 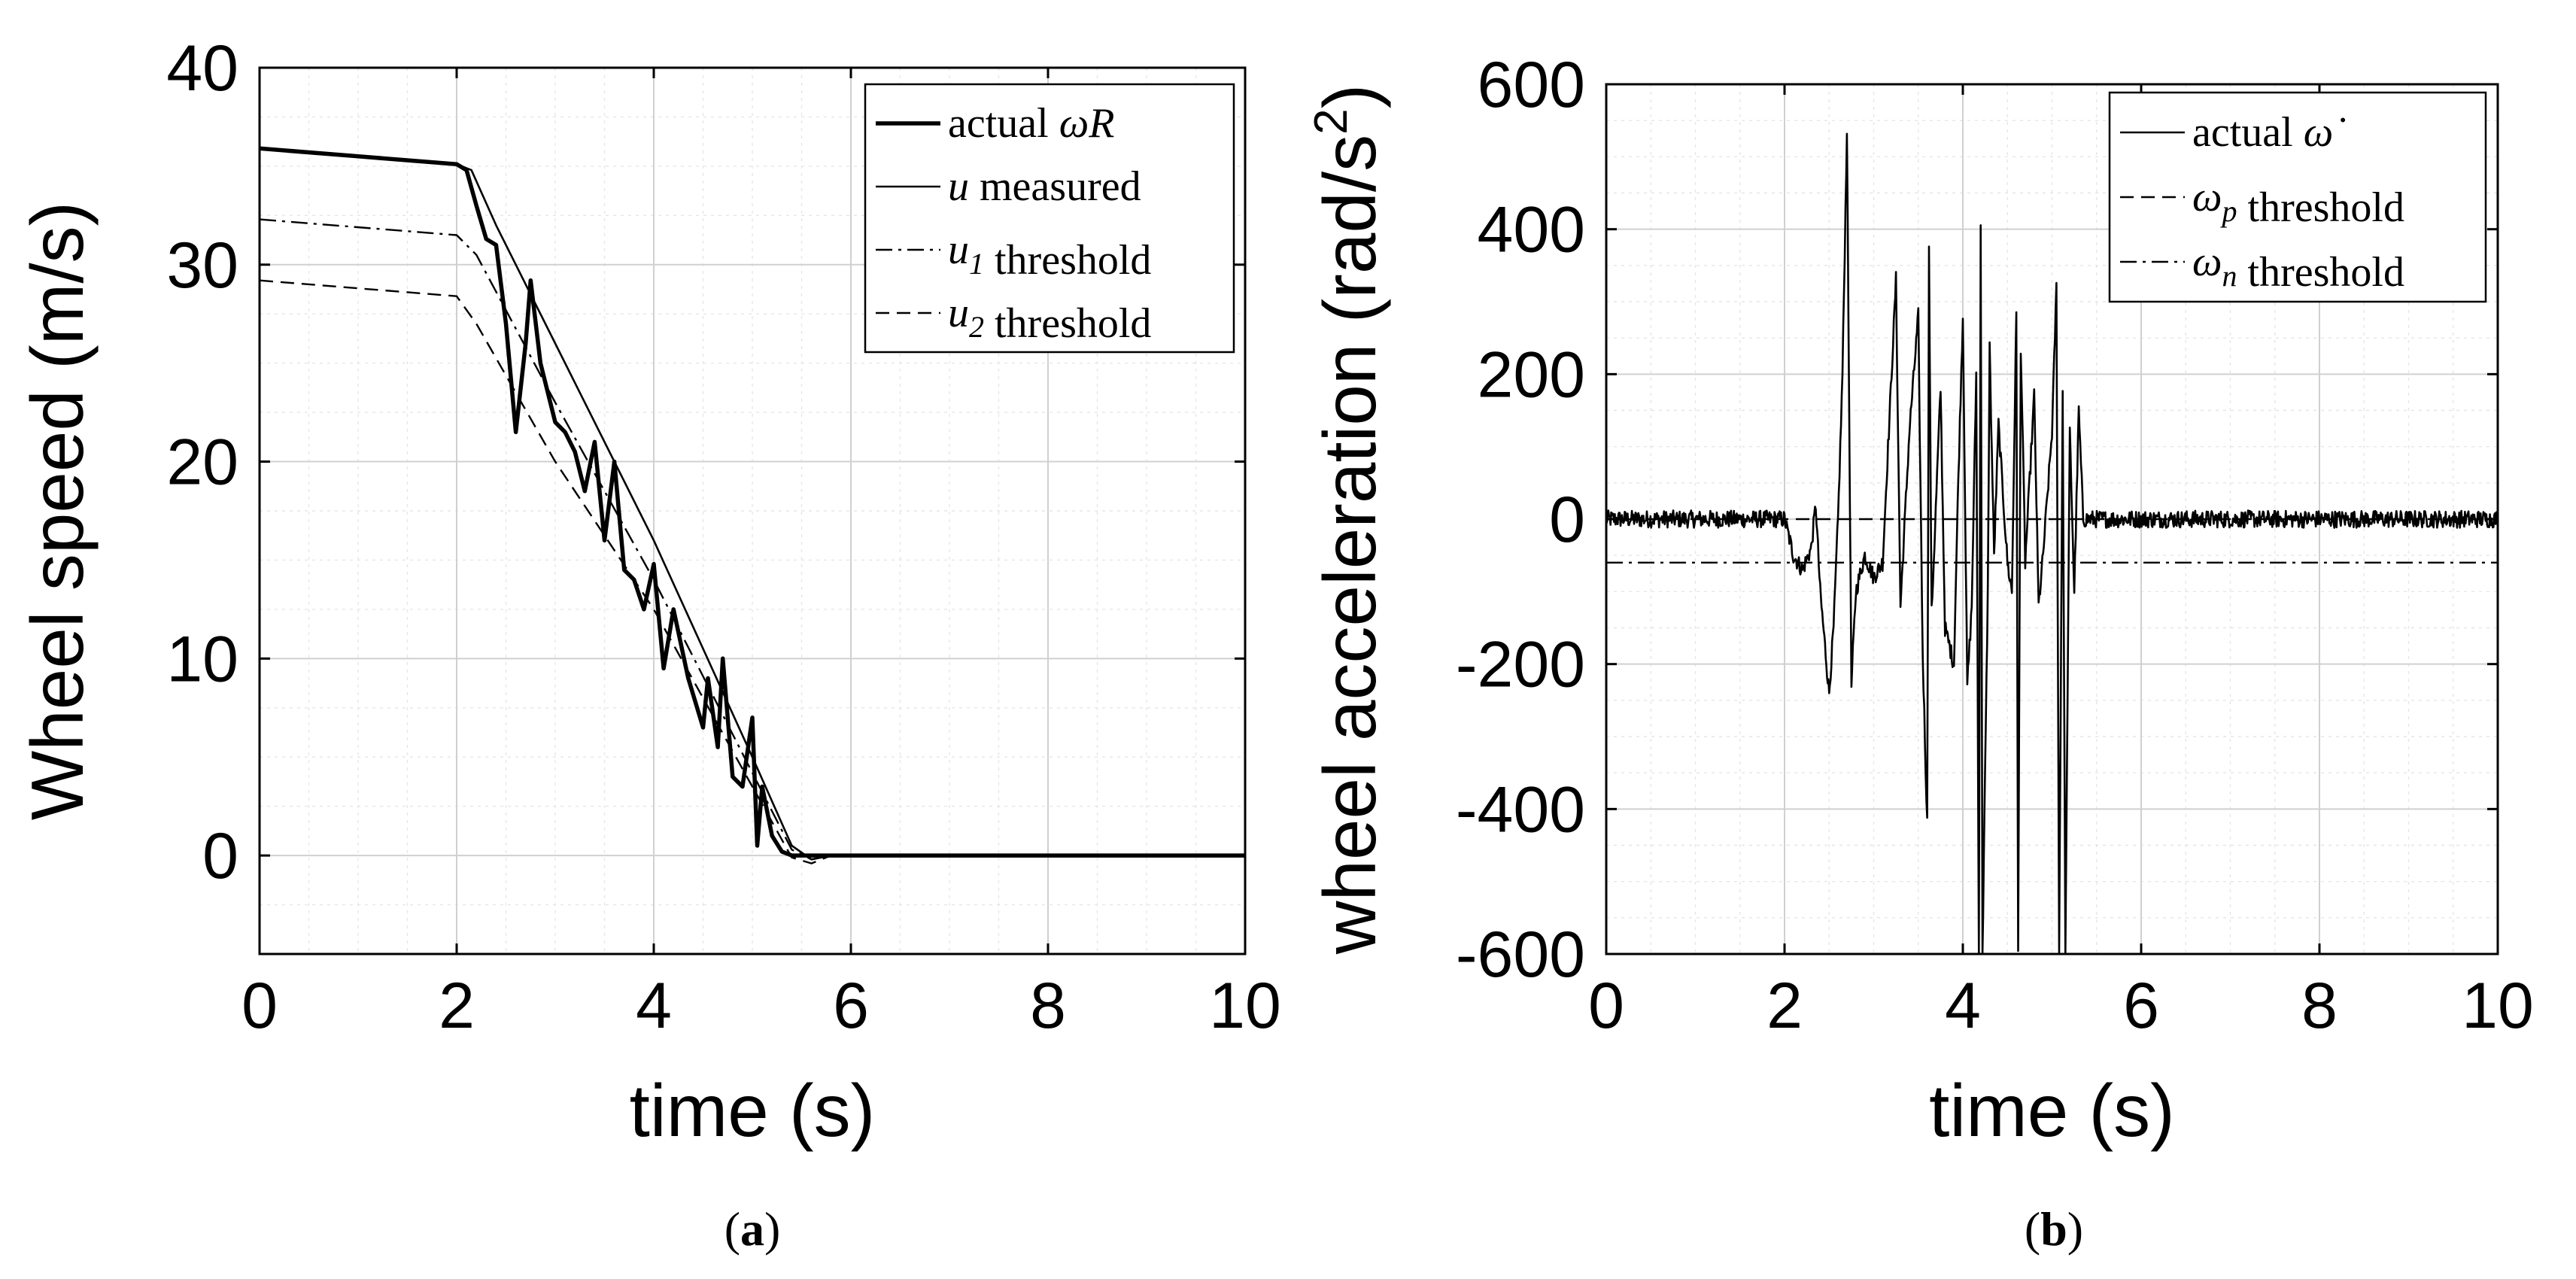 What do you see at coordinates (220, 856) in the screenshot?
I see `panel-a-y-tick-label: 0` at bounding box center [220, 856].